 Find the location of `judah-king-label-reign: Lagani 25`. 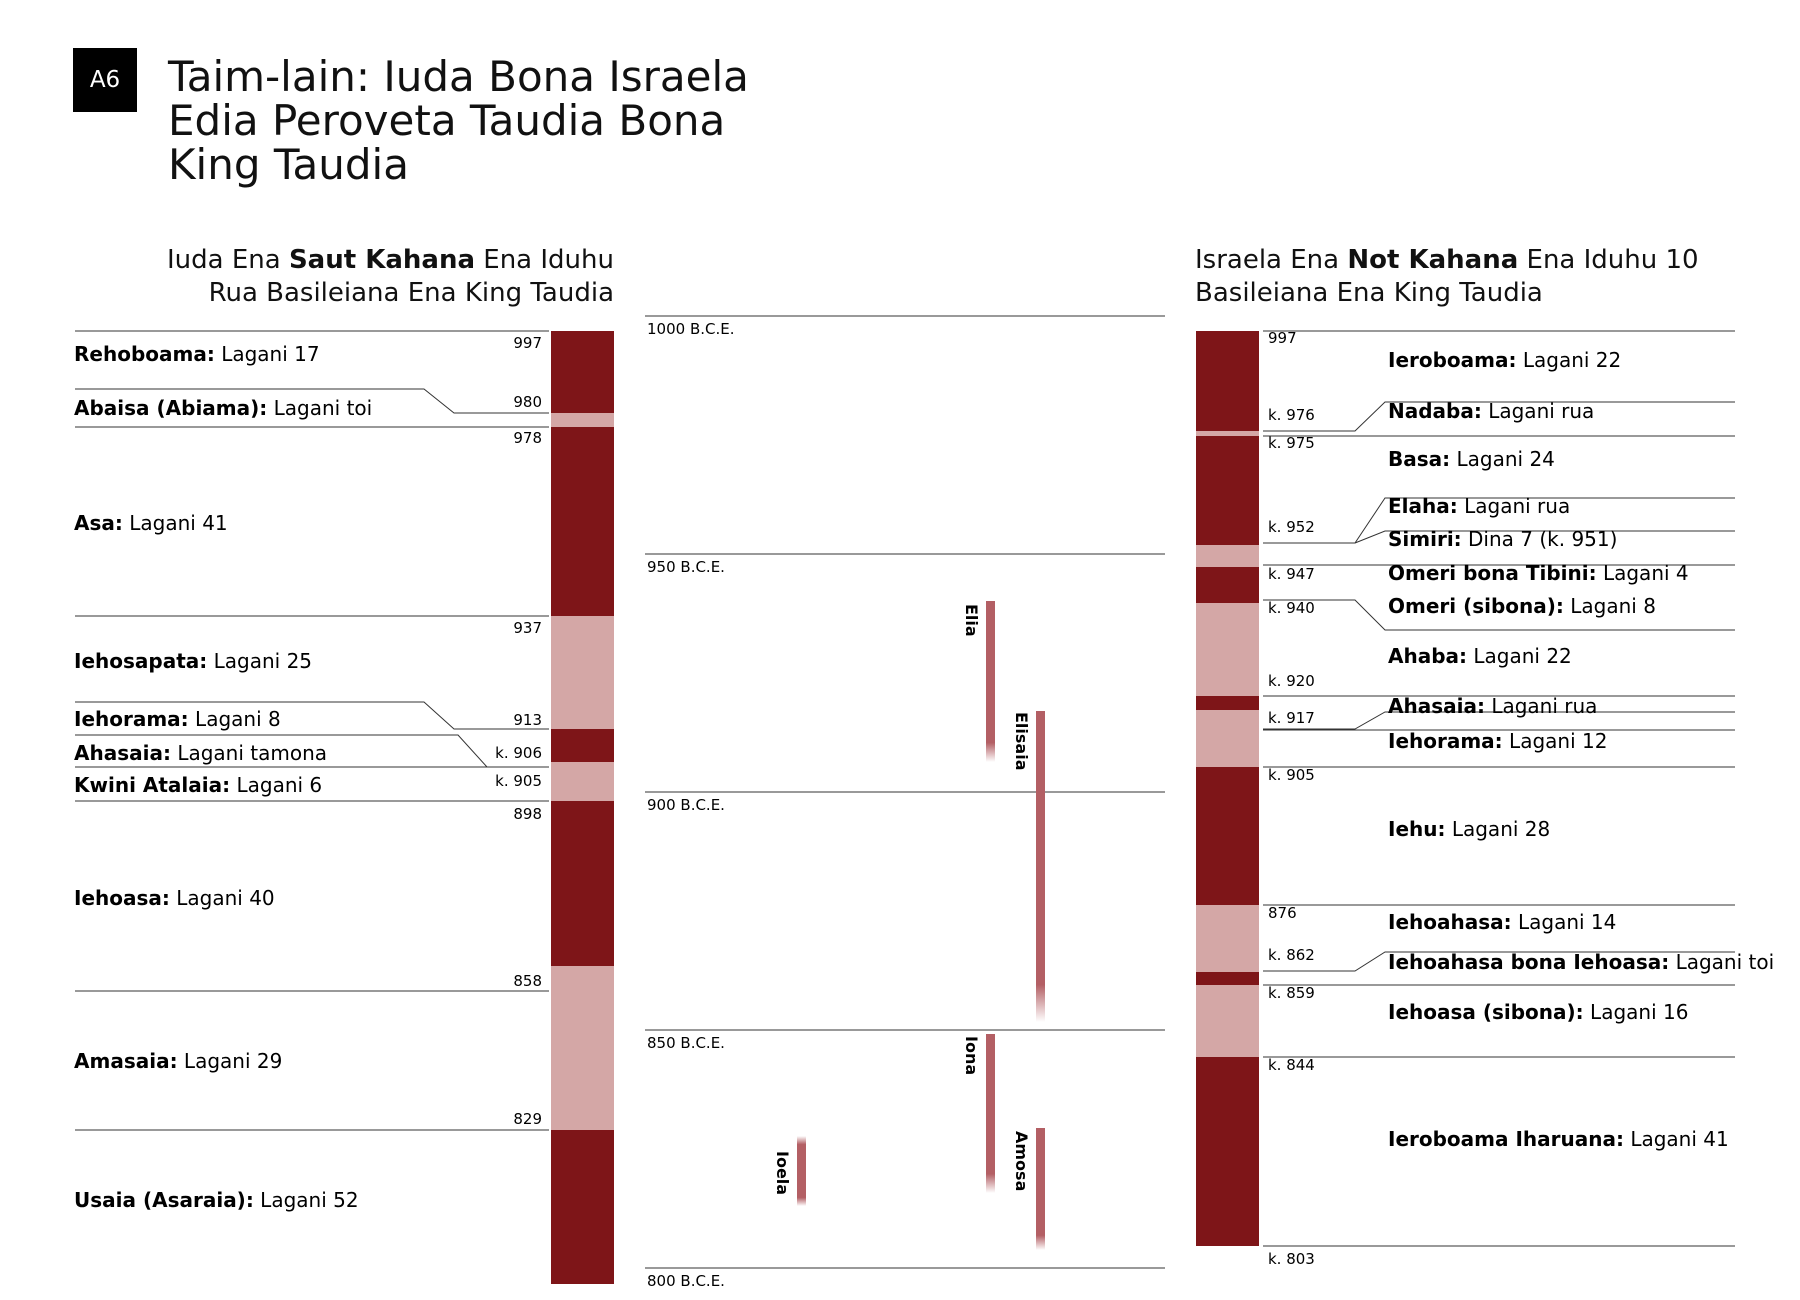

judah-king-label-reign: Lagani 25 is located at coordinates (259, 661).